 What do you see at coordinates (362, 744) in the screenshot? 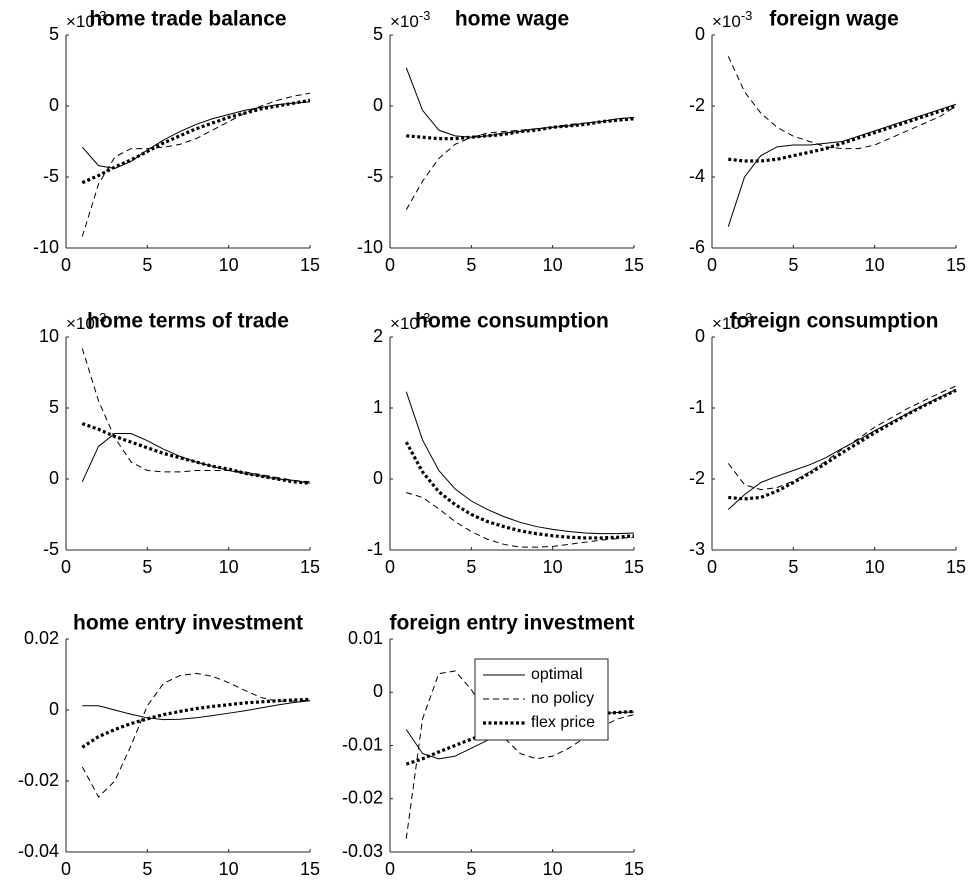
I see `y-tick-label: -0.01` at bounding box center [362, 744].